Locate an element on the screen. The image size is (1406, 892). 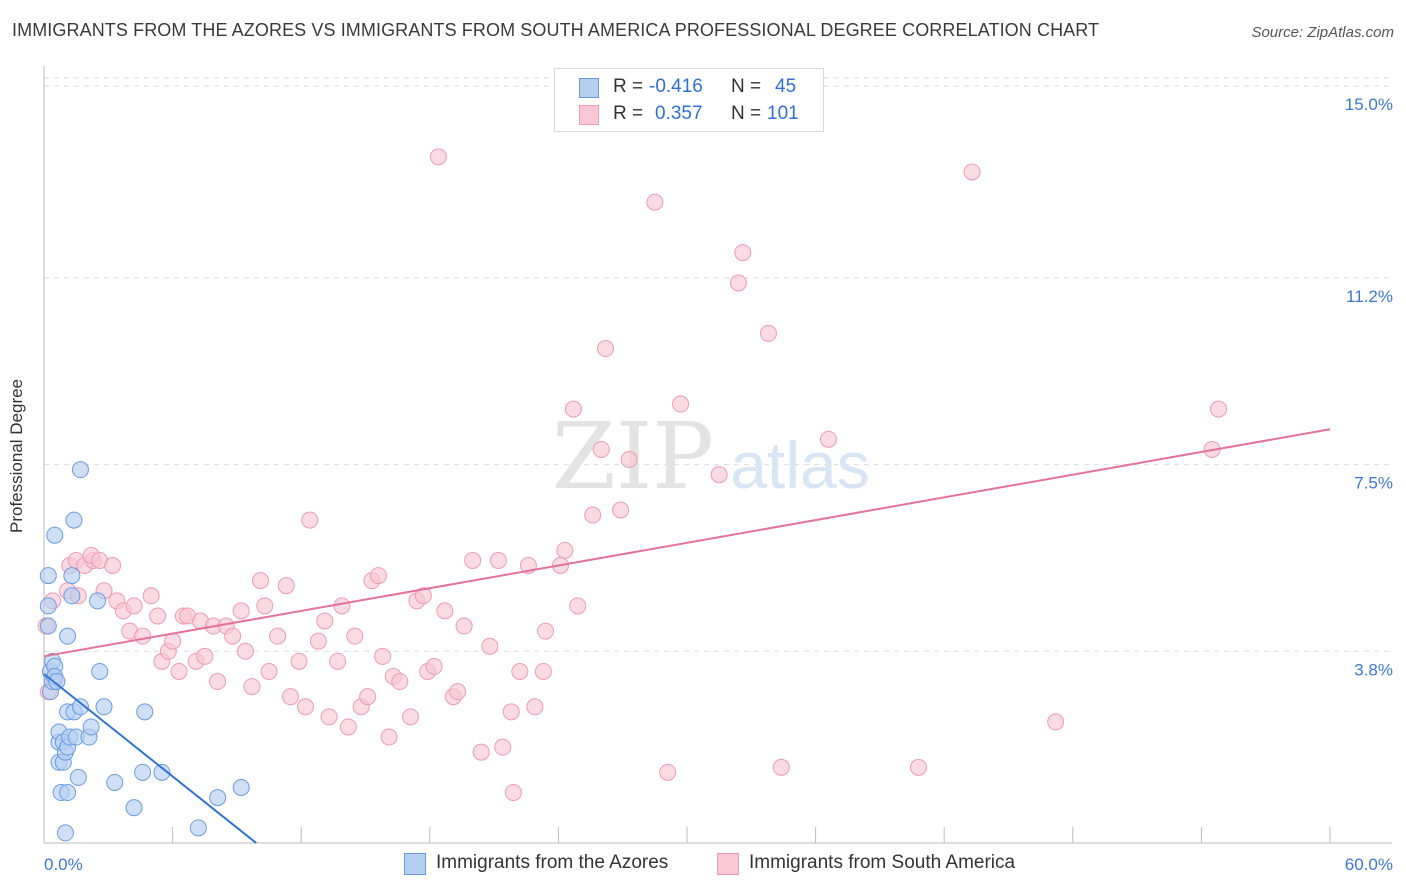
legend-n-value: 45 is located at coordinates (786, 86).